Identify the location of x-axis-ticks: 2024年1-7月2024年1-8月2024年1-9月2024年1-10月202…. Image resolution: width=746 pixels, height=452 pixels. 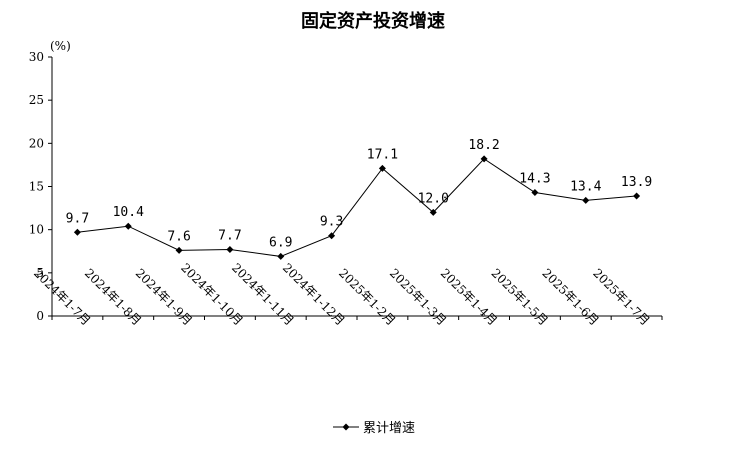
(347, 294).